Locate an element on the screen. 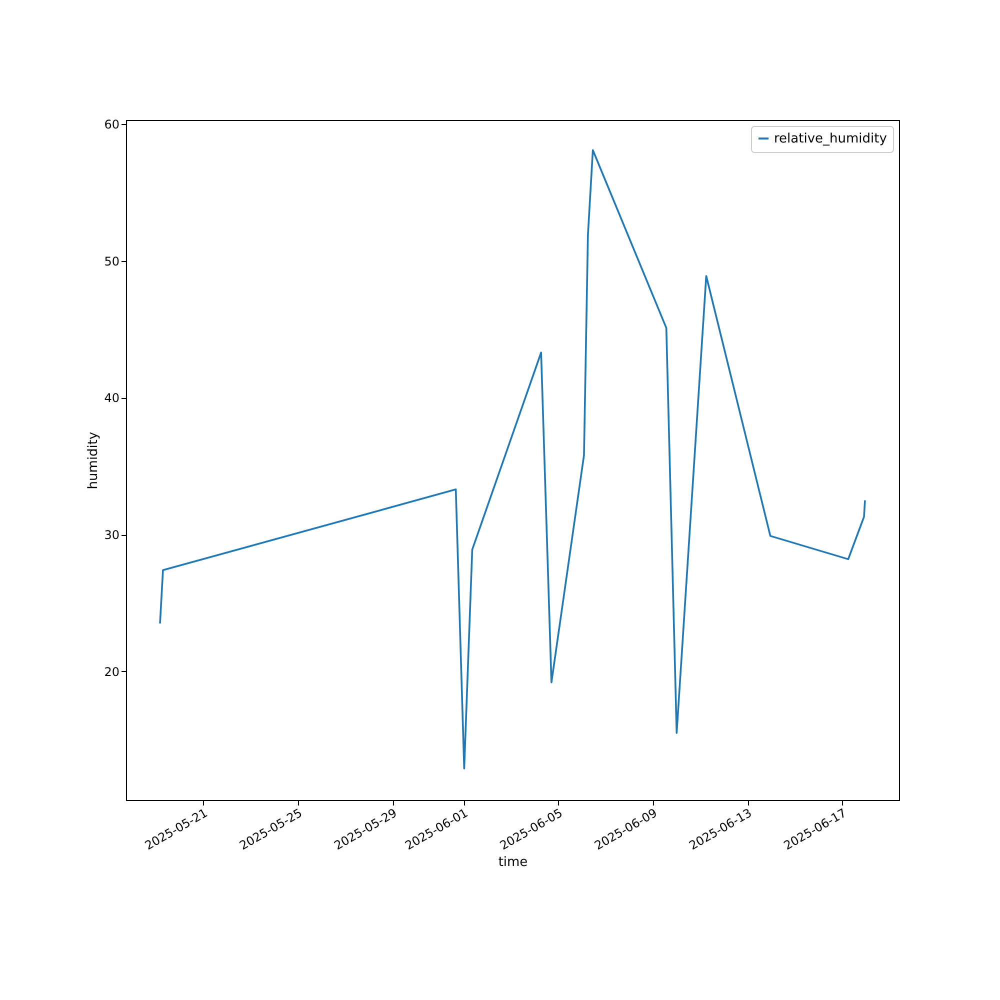 This screenshot has width=1000, height=1000. y-tick-label: 20 is located at coordinates (112, 671).